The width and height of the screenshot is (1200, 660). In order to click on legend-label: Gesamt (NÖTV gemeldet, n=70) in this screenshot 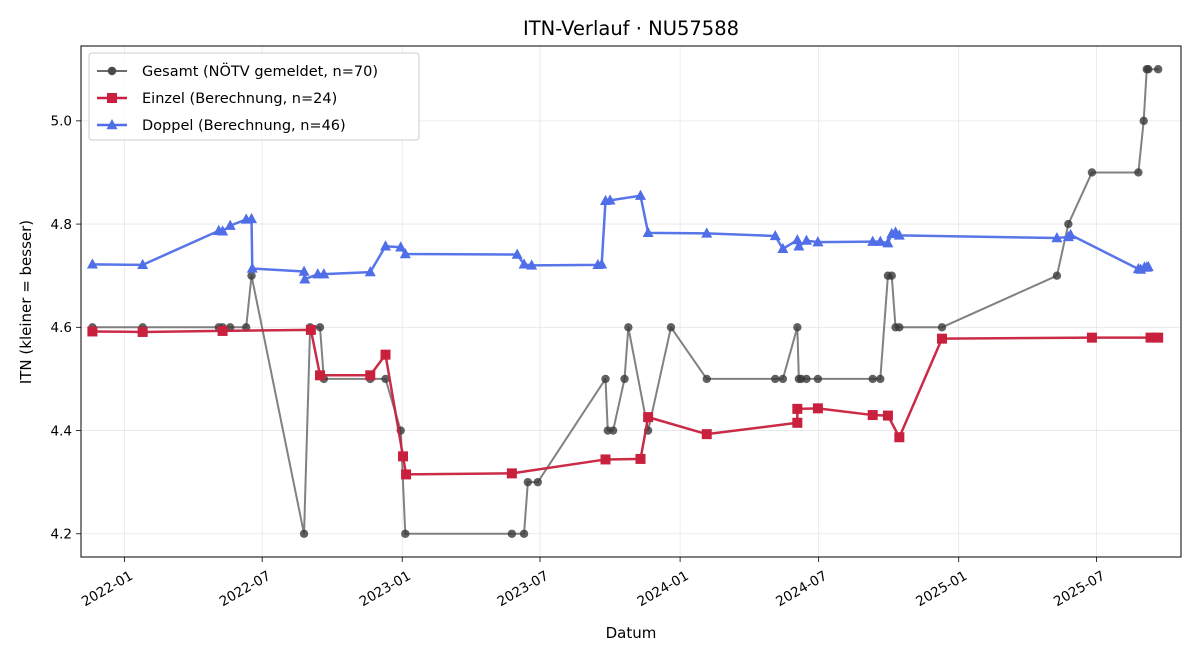, I will do `click(260, 71)`.